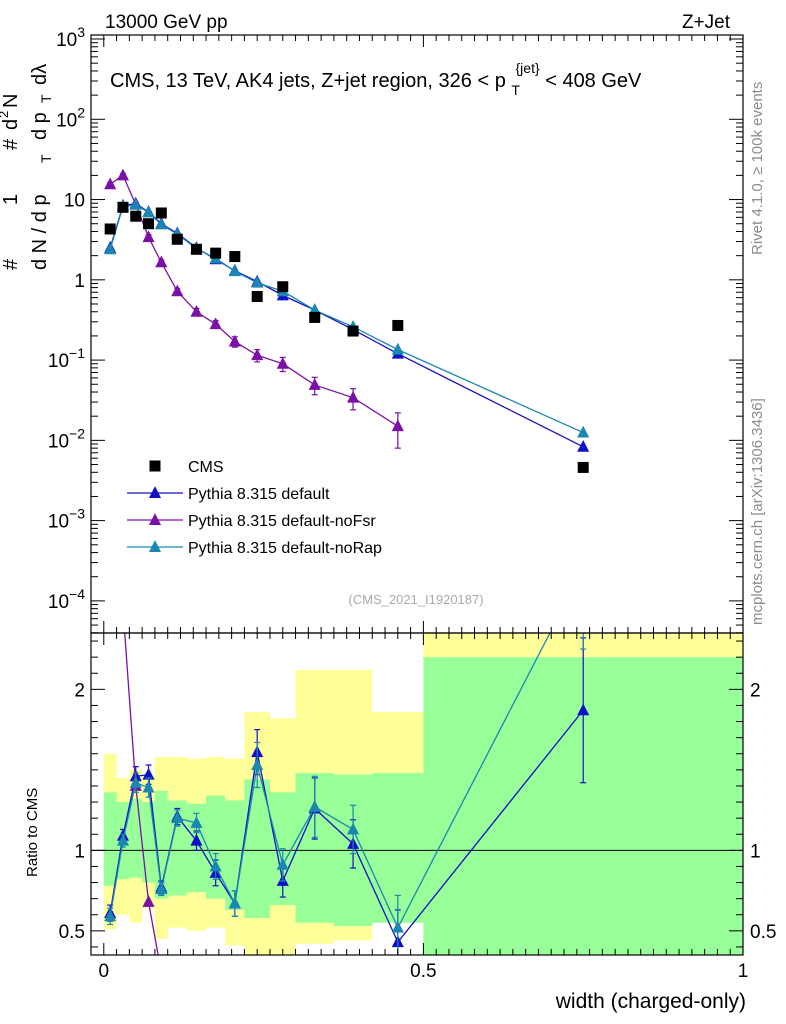 The image size is (786, 1024). I want to click on y-tick-label-main: 10⁻¹, so click(66, 358).